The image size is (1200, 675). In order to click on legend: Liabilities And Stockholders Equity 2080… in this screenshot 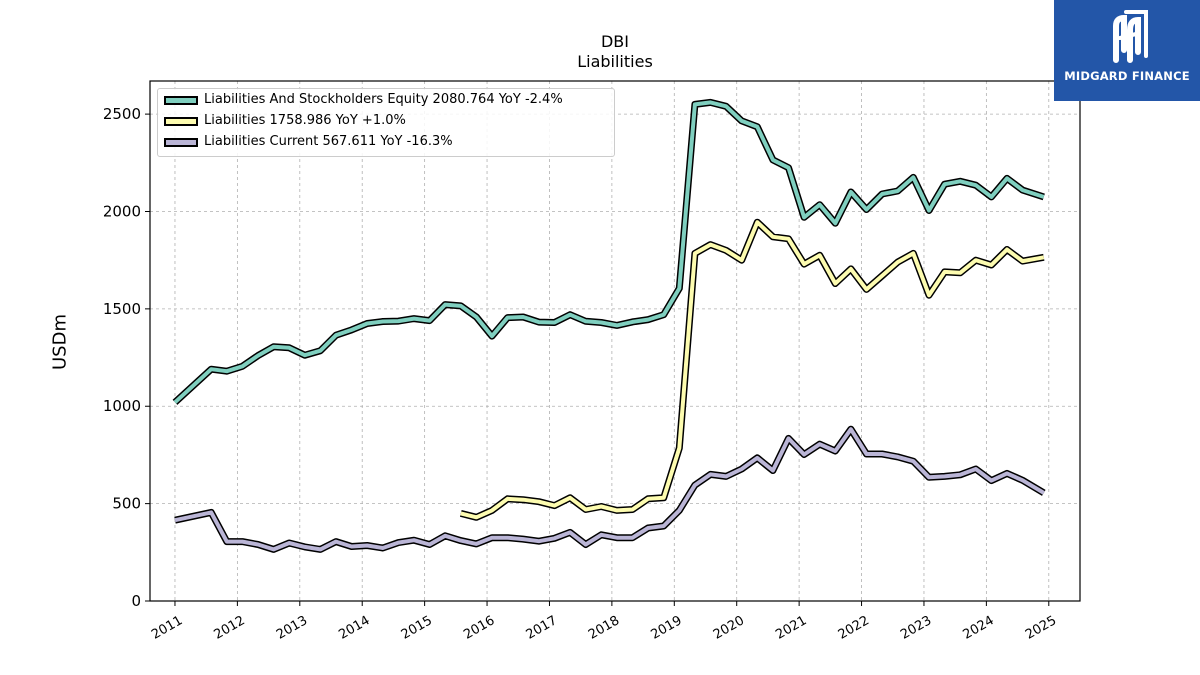, I will do `click(386, 122)`.